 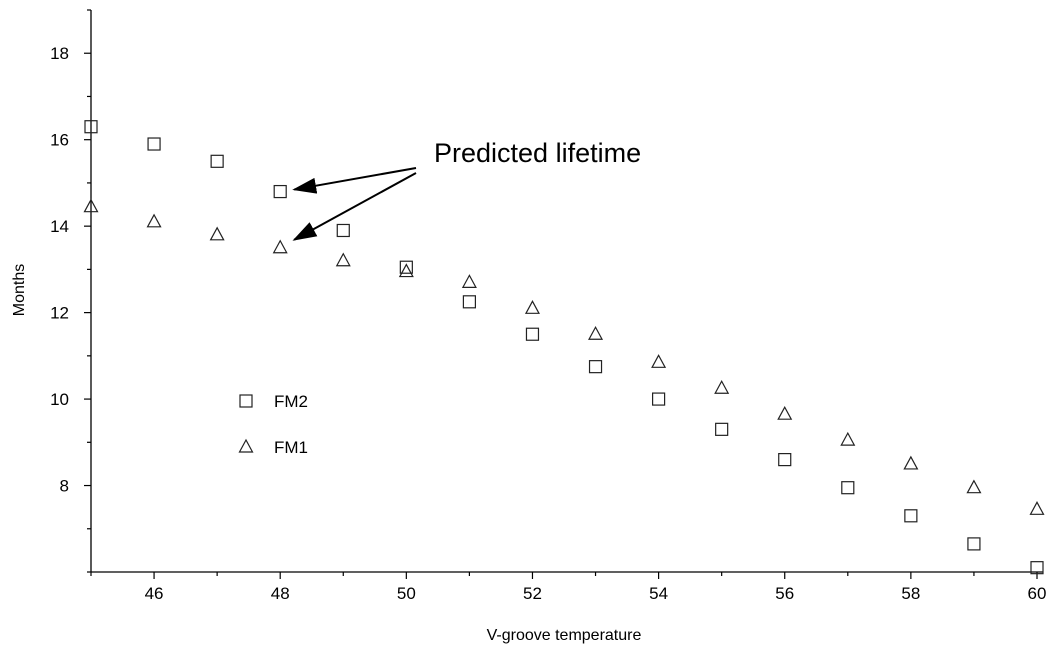 What do you see at coordinates (59, 226) in the screenshot?
I see `y-tick-label: 14` at bounding box center [59, 226].